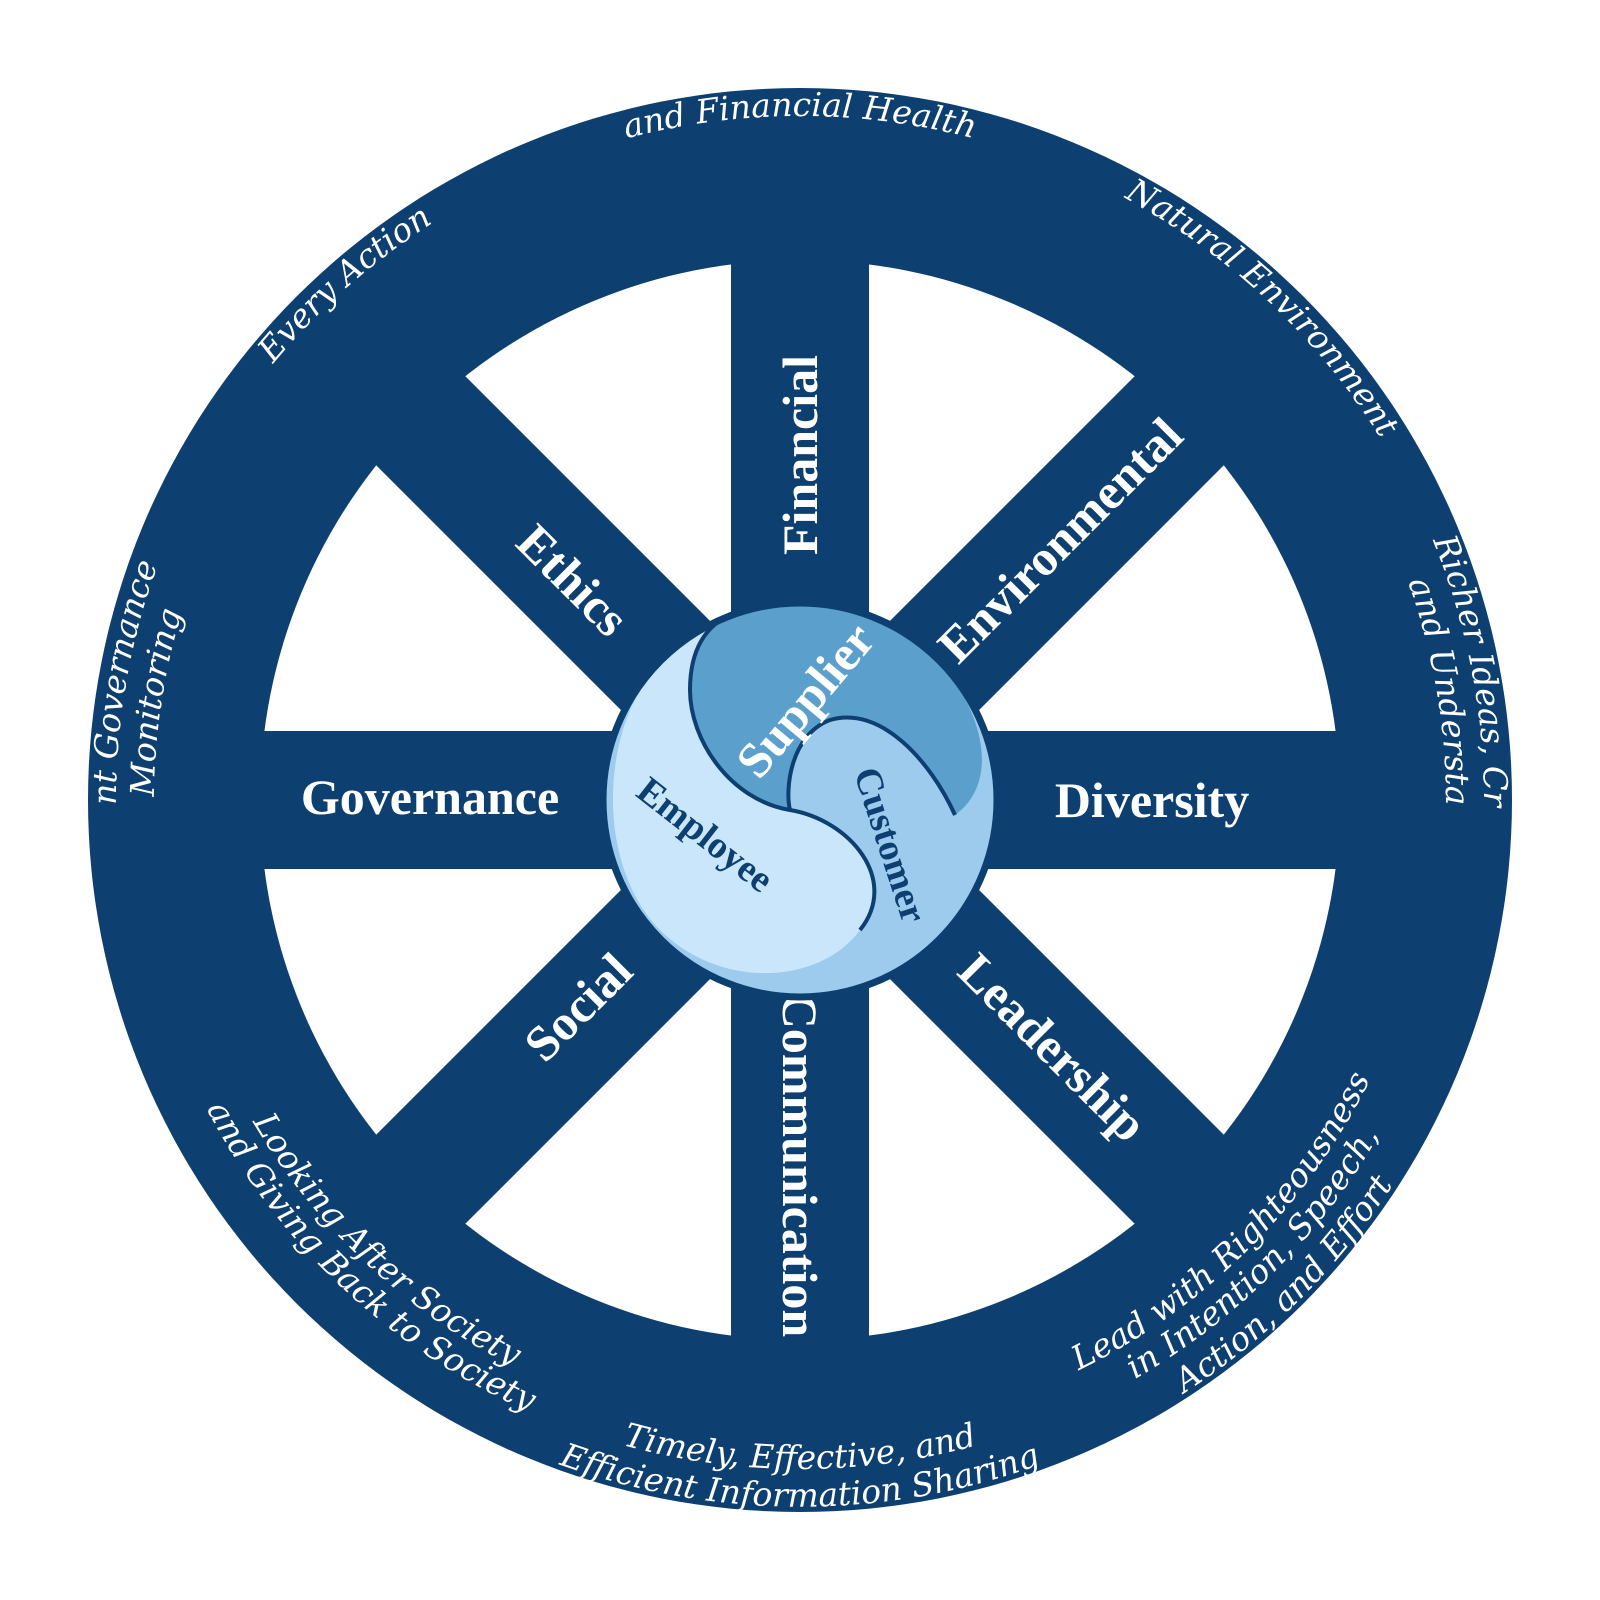  I want to click on label-communication: Communication, so click(800, 1165).